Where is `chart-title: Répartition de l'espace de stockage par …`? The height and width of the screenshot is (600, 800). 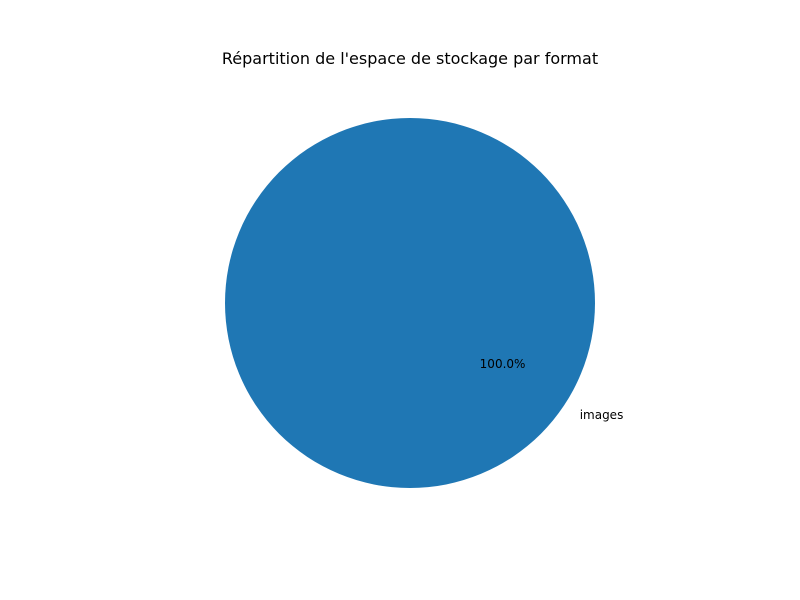 chart-title: Répartition de l'espace de stockage par … is located at coordinates (410, 58).